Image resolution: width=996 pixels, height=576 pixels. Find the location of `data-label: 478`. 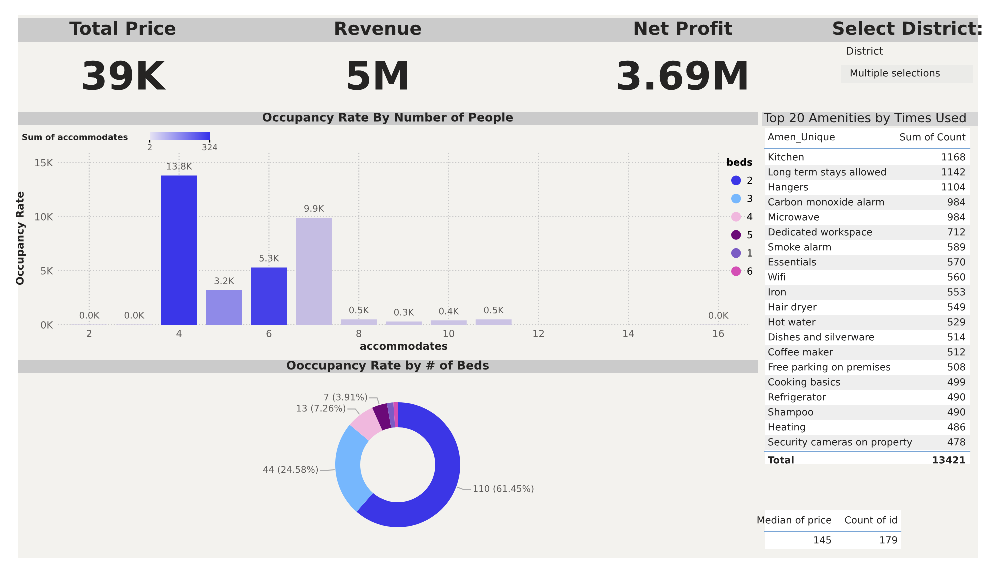

data-label: 478 is located at coordinates (957, 442).